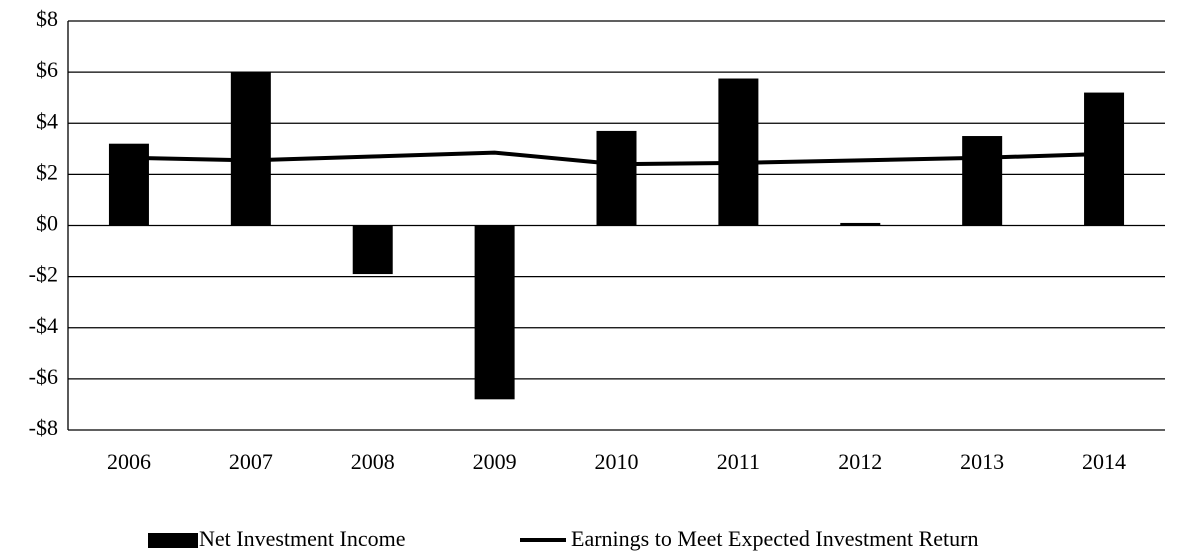 Image resolution: width=1181 pixels, height=554 pixels. I want to click on x-tick-label: 2013, so click(982, 461).